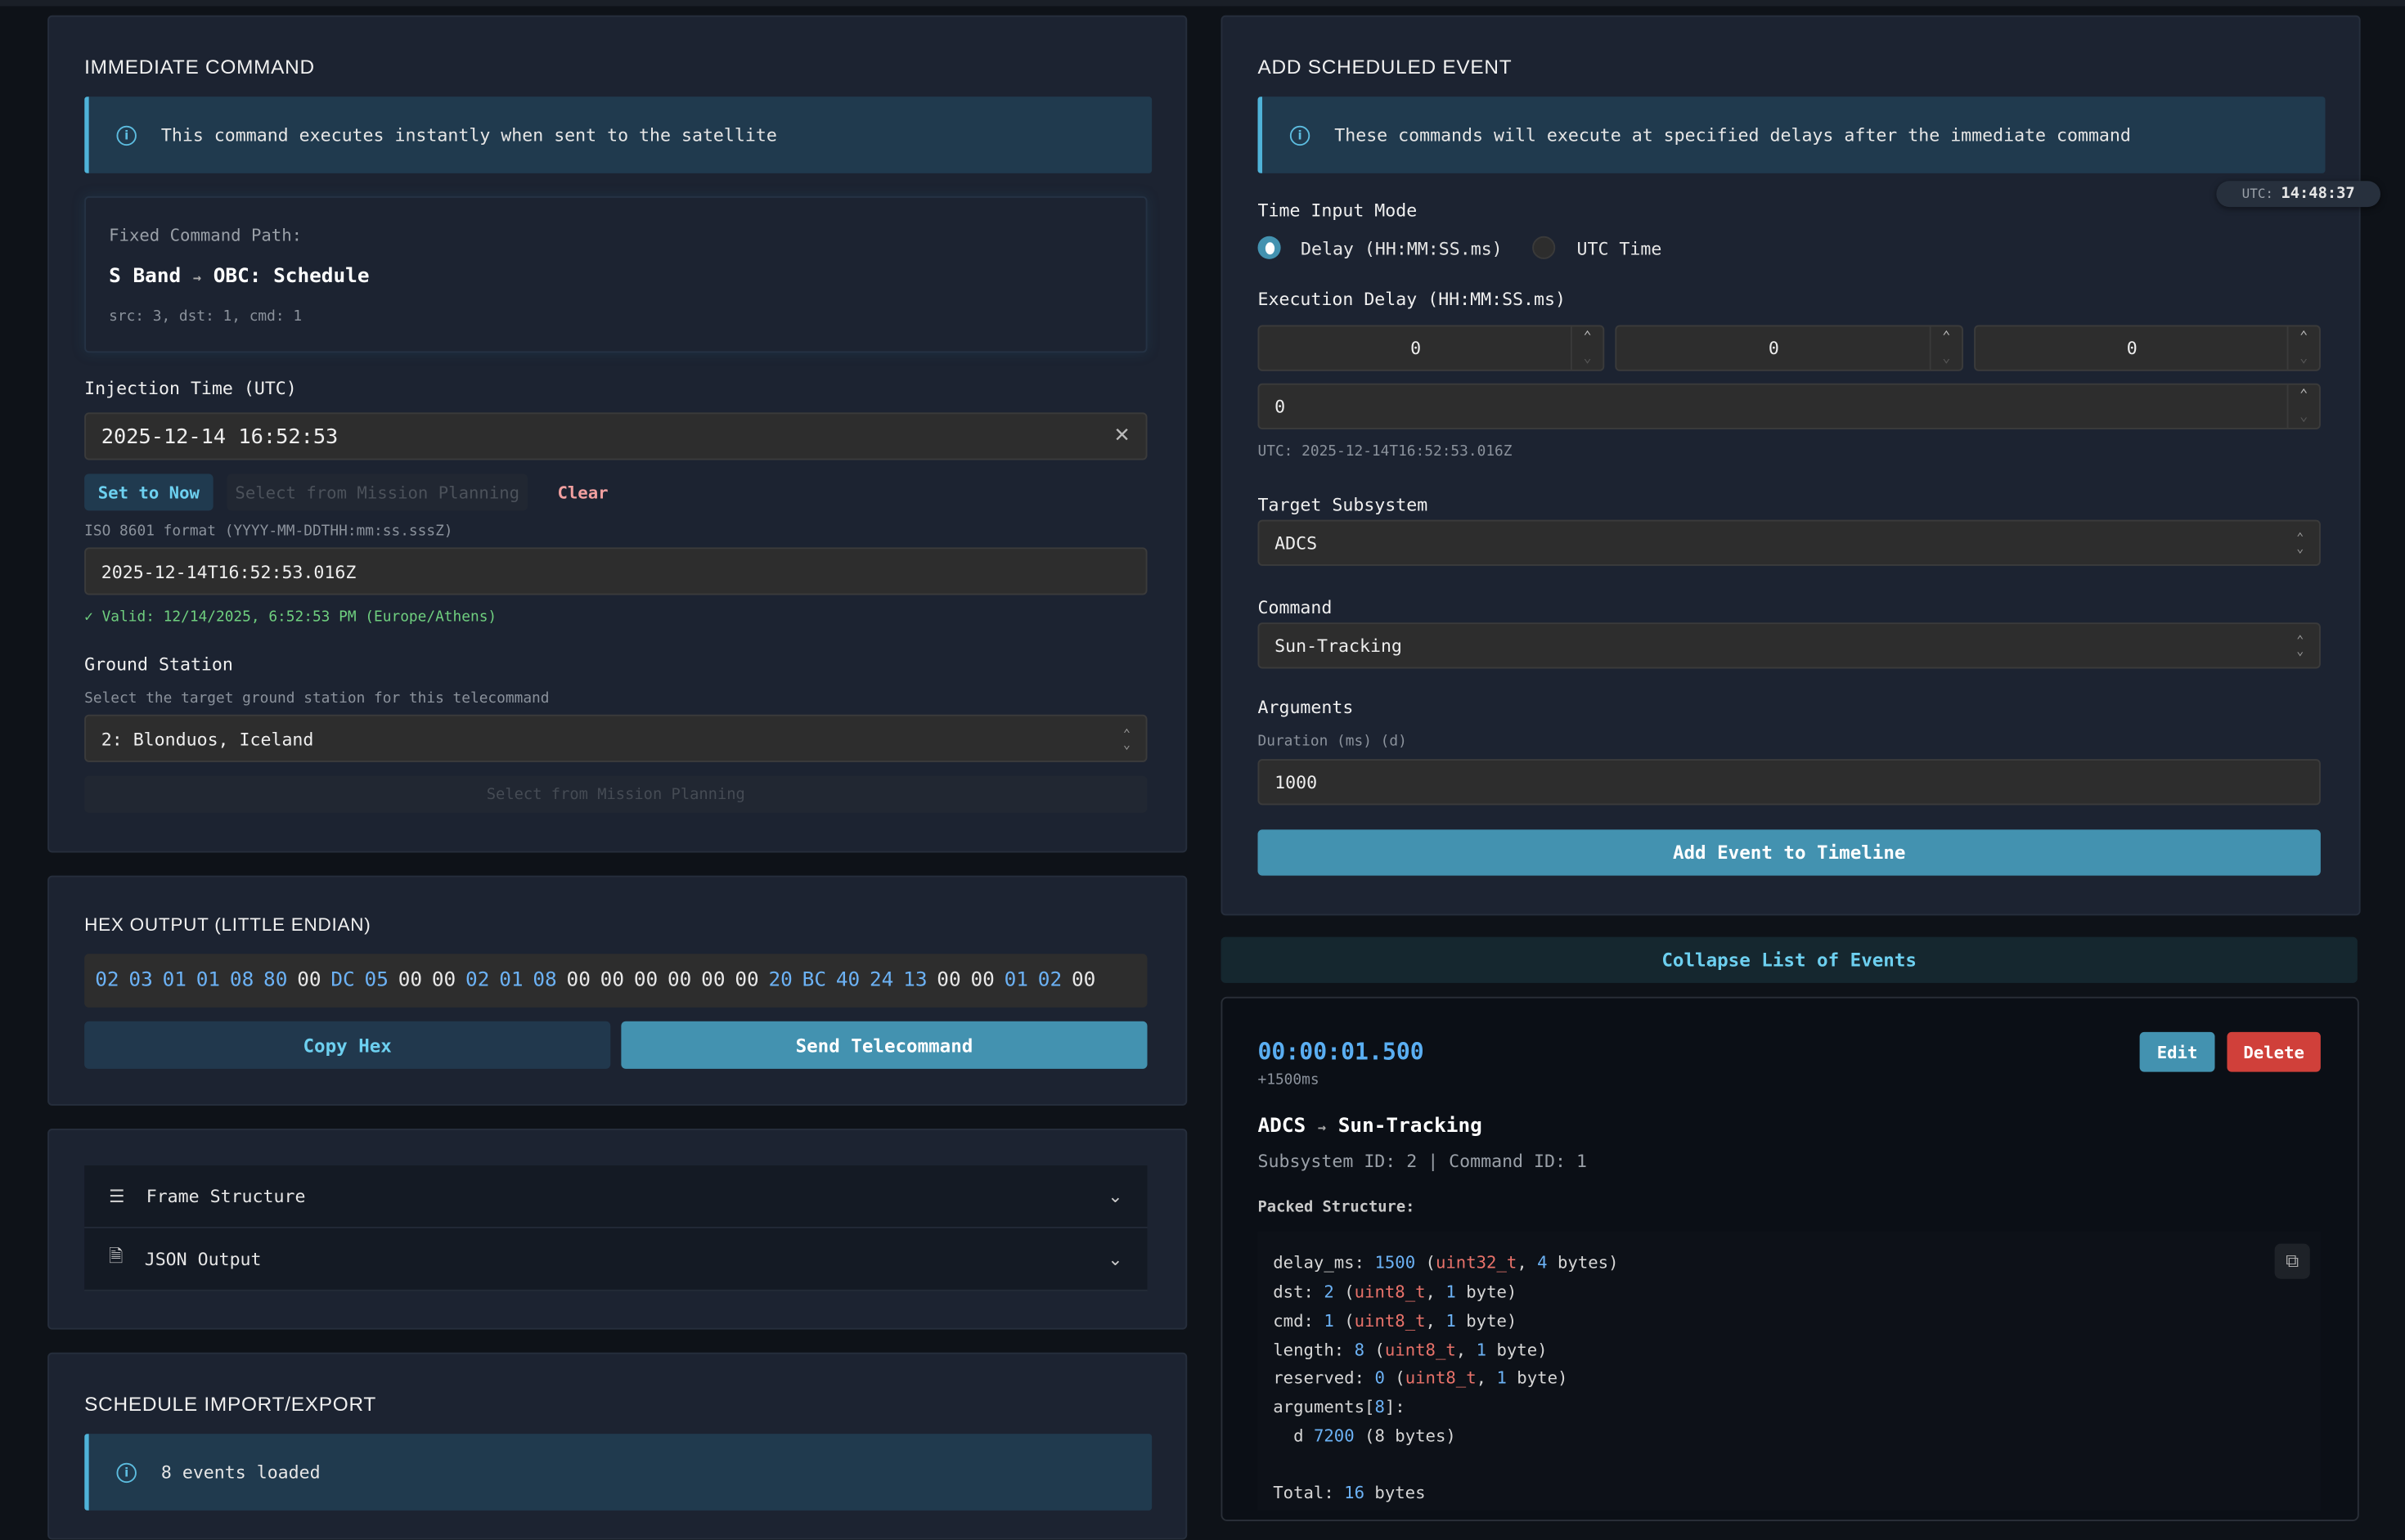 The image size is (2405, 1540). What do you see at coordinates (1544, 247) in the screenshot?
I see `radio-utc` at bounding box center [1544, 247].